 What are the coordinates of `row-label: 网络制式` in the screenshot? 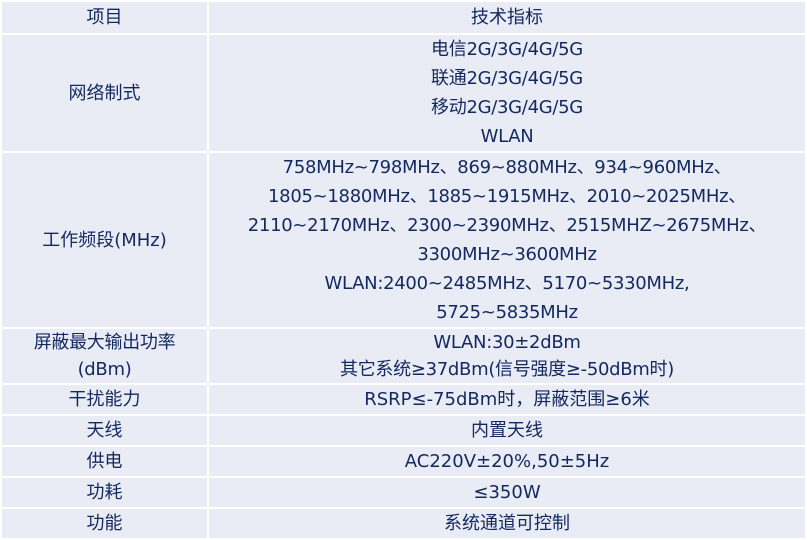 It's located at (104, 93).